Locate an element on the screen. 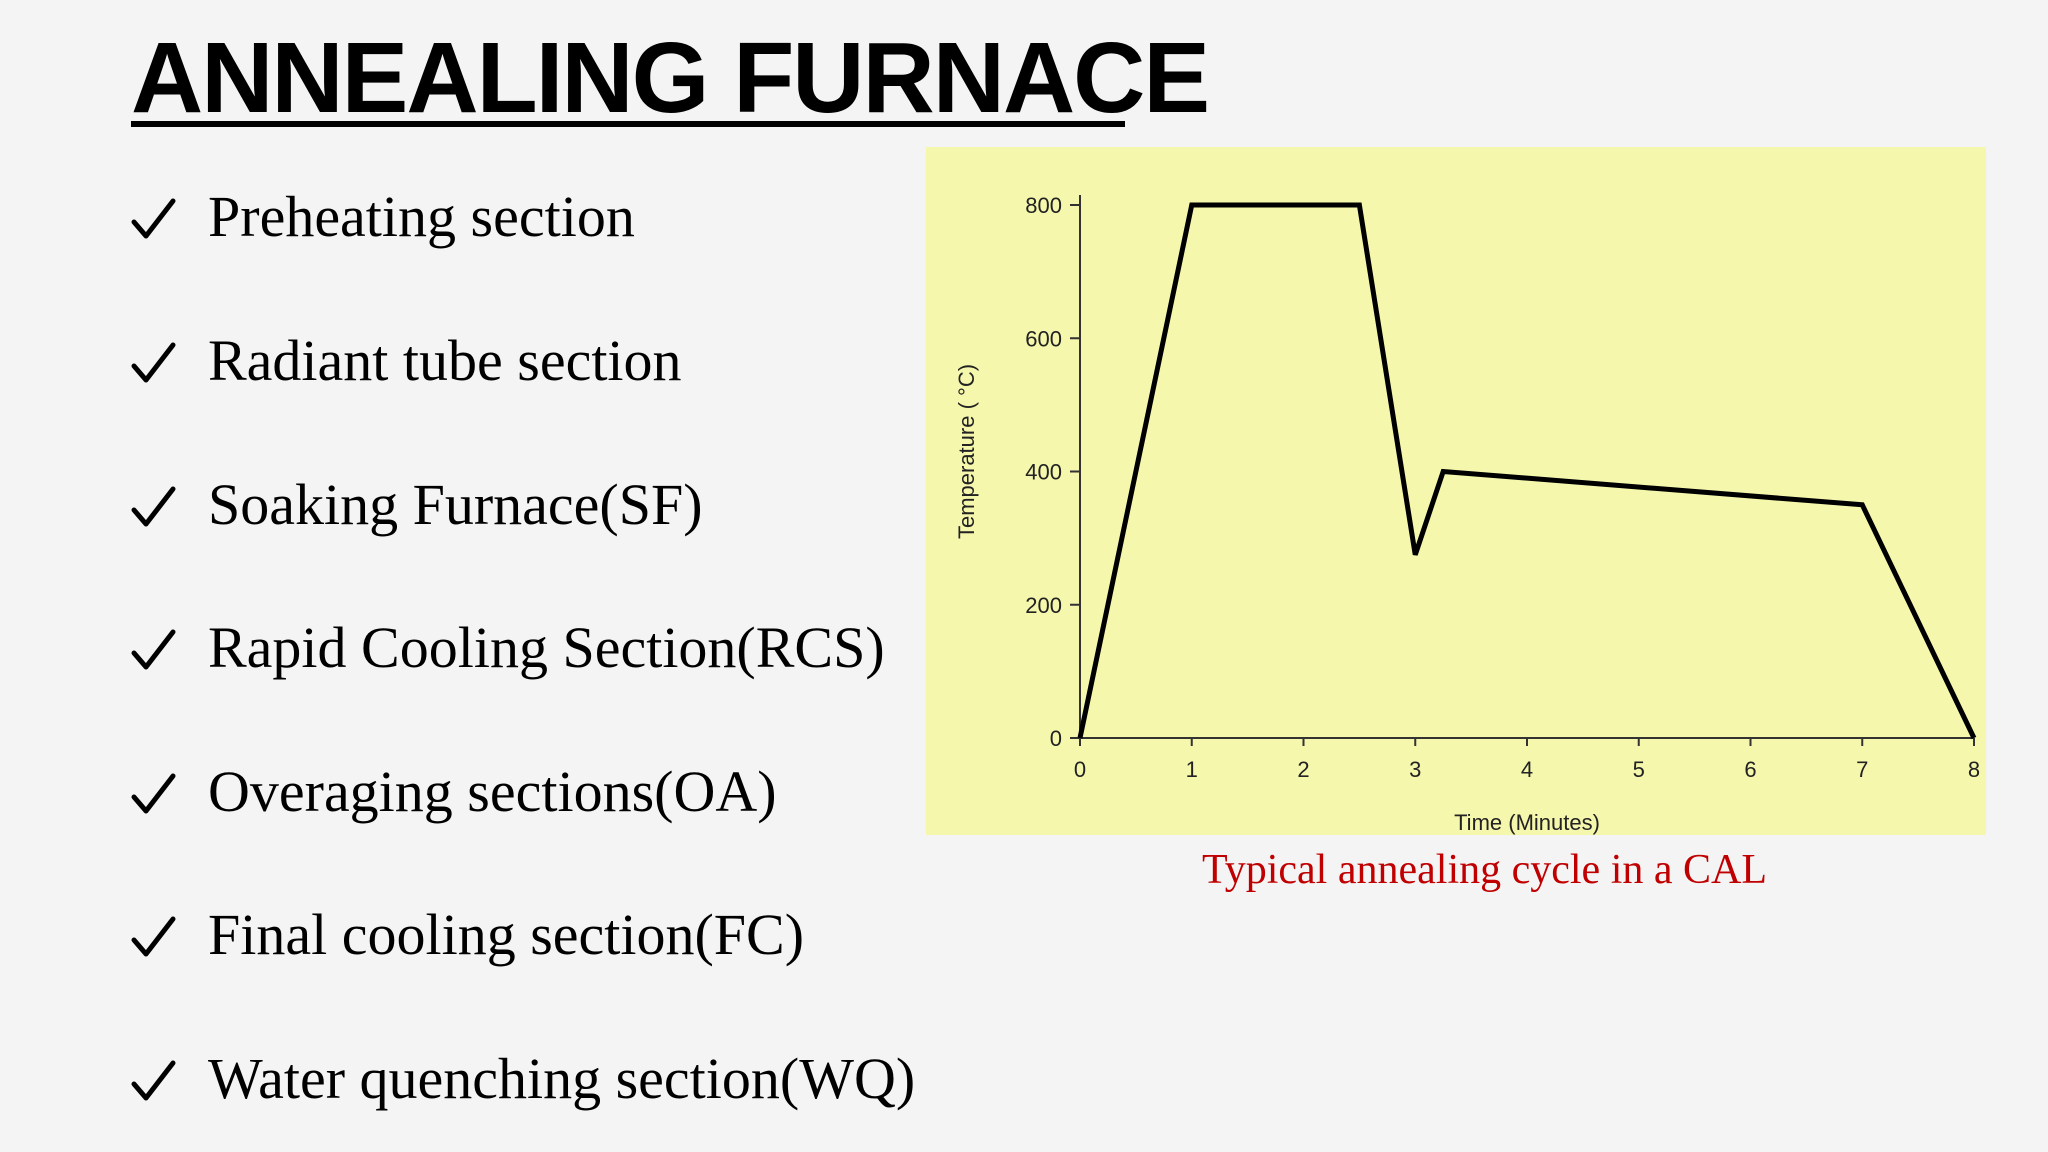 The height and width of the screenshot is (1152, 2048). y-tick-label: 0 is located at coordinates (1056, 738).